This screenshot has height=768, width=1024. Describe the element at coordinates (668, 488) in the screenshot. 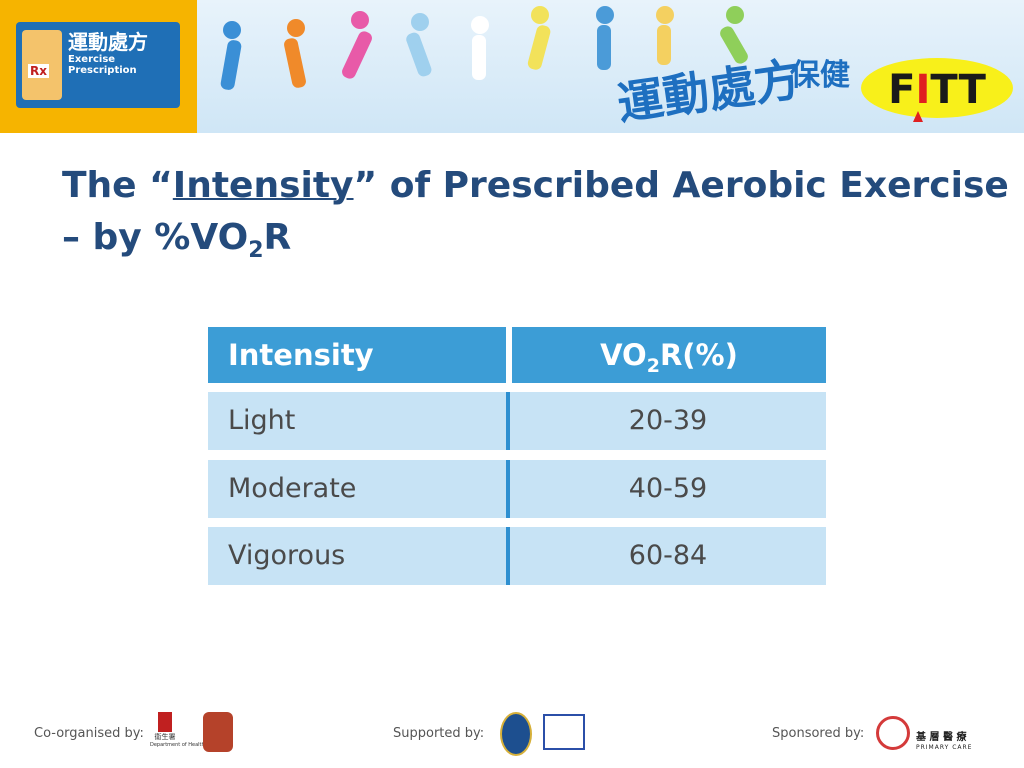

I see `table-cell: 40-59` at that location.